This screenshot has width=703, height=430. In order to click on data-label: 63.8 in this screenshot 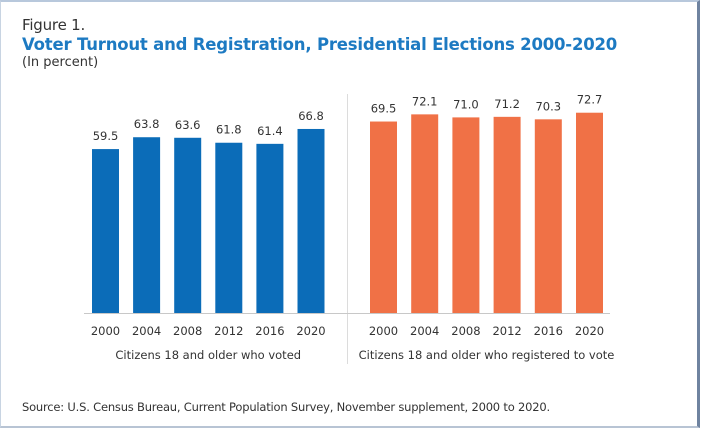, I will do `click(147, 124)`.